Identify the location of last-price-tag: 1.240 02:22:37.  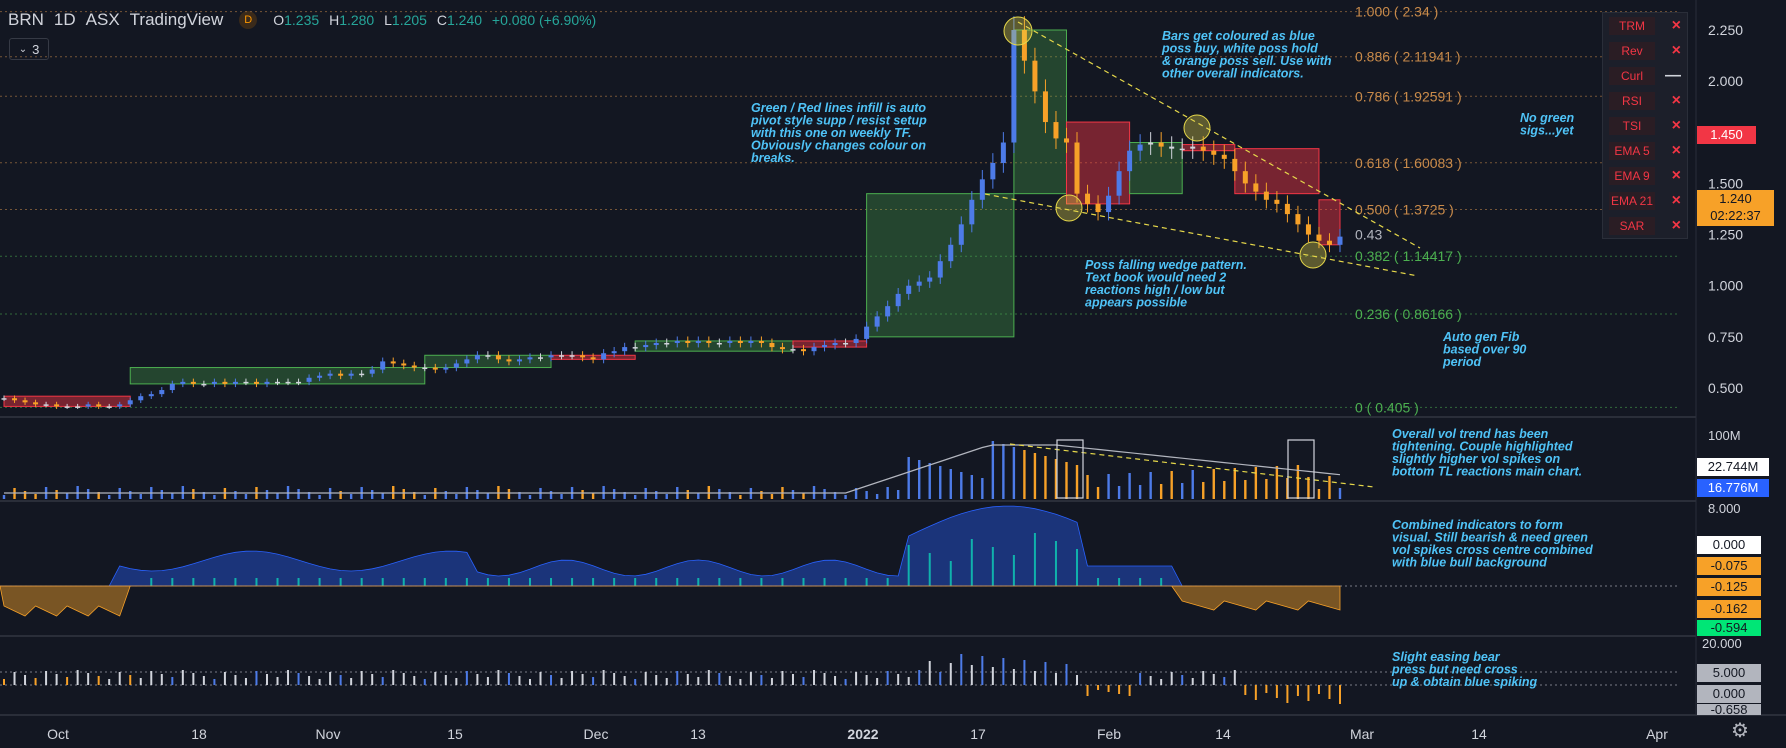
(1735, 208).